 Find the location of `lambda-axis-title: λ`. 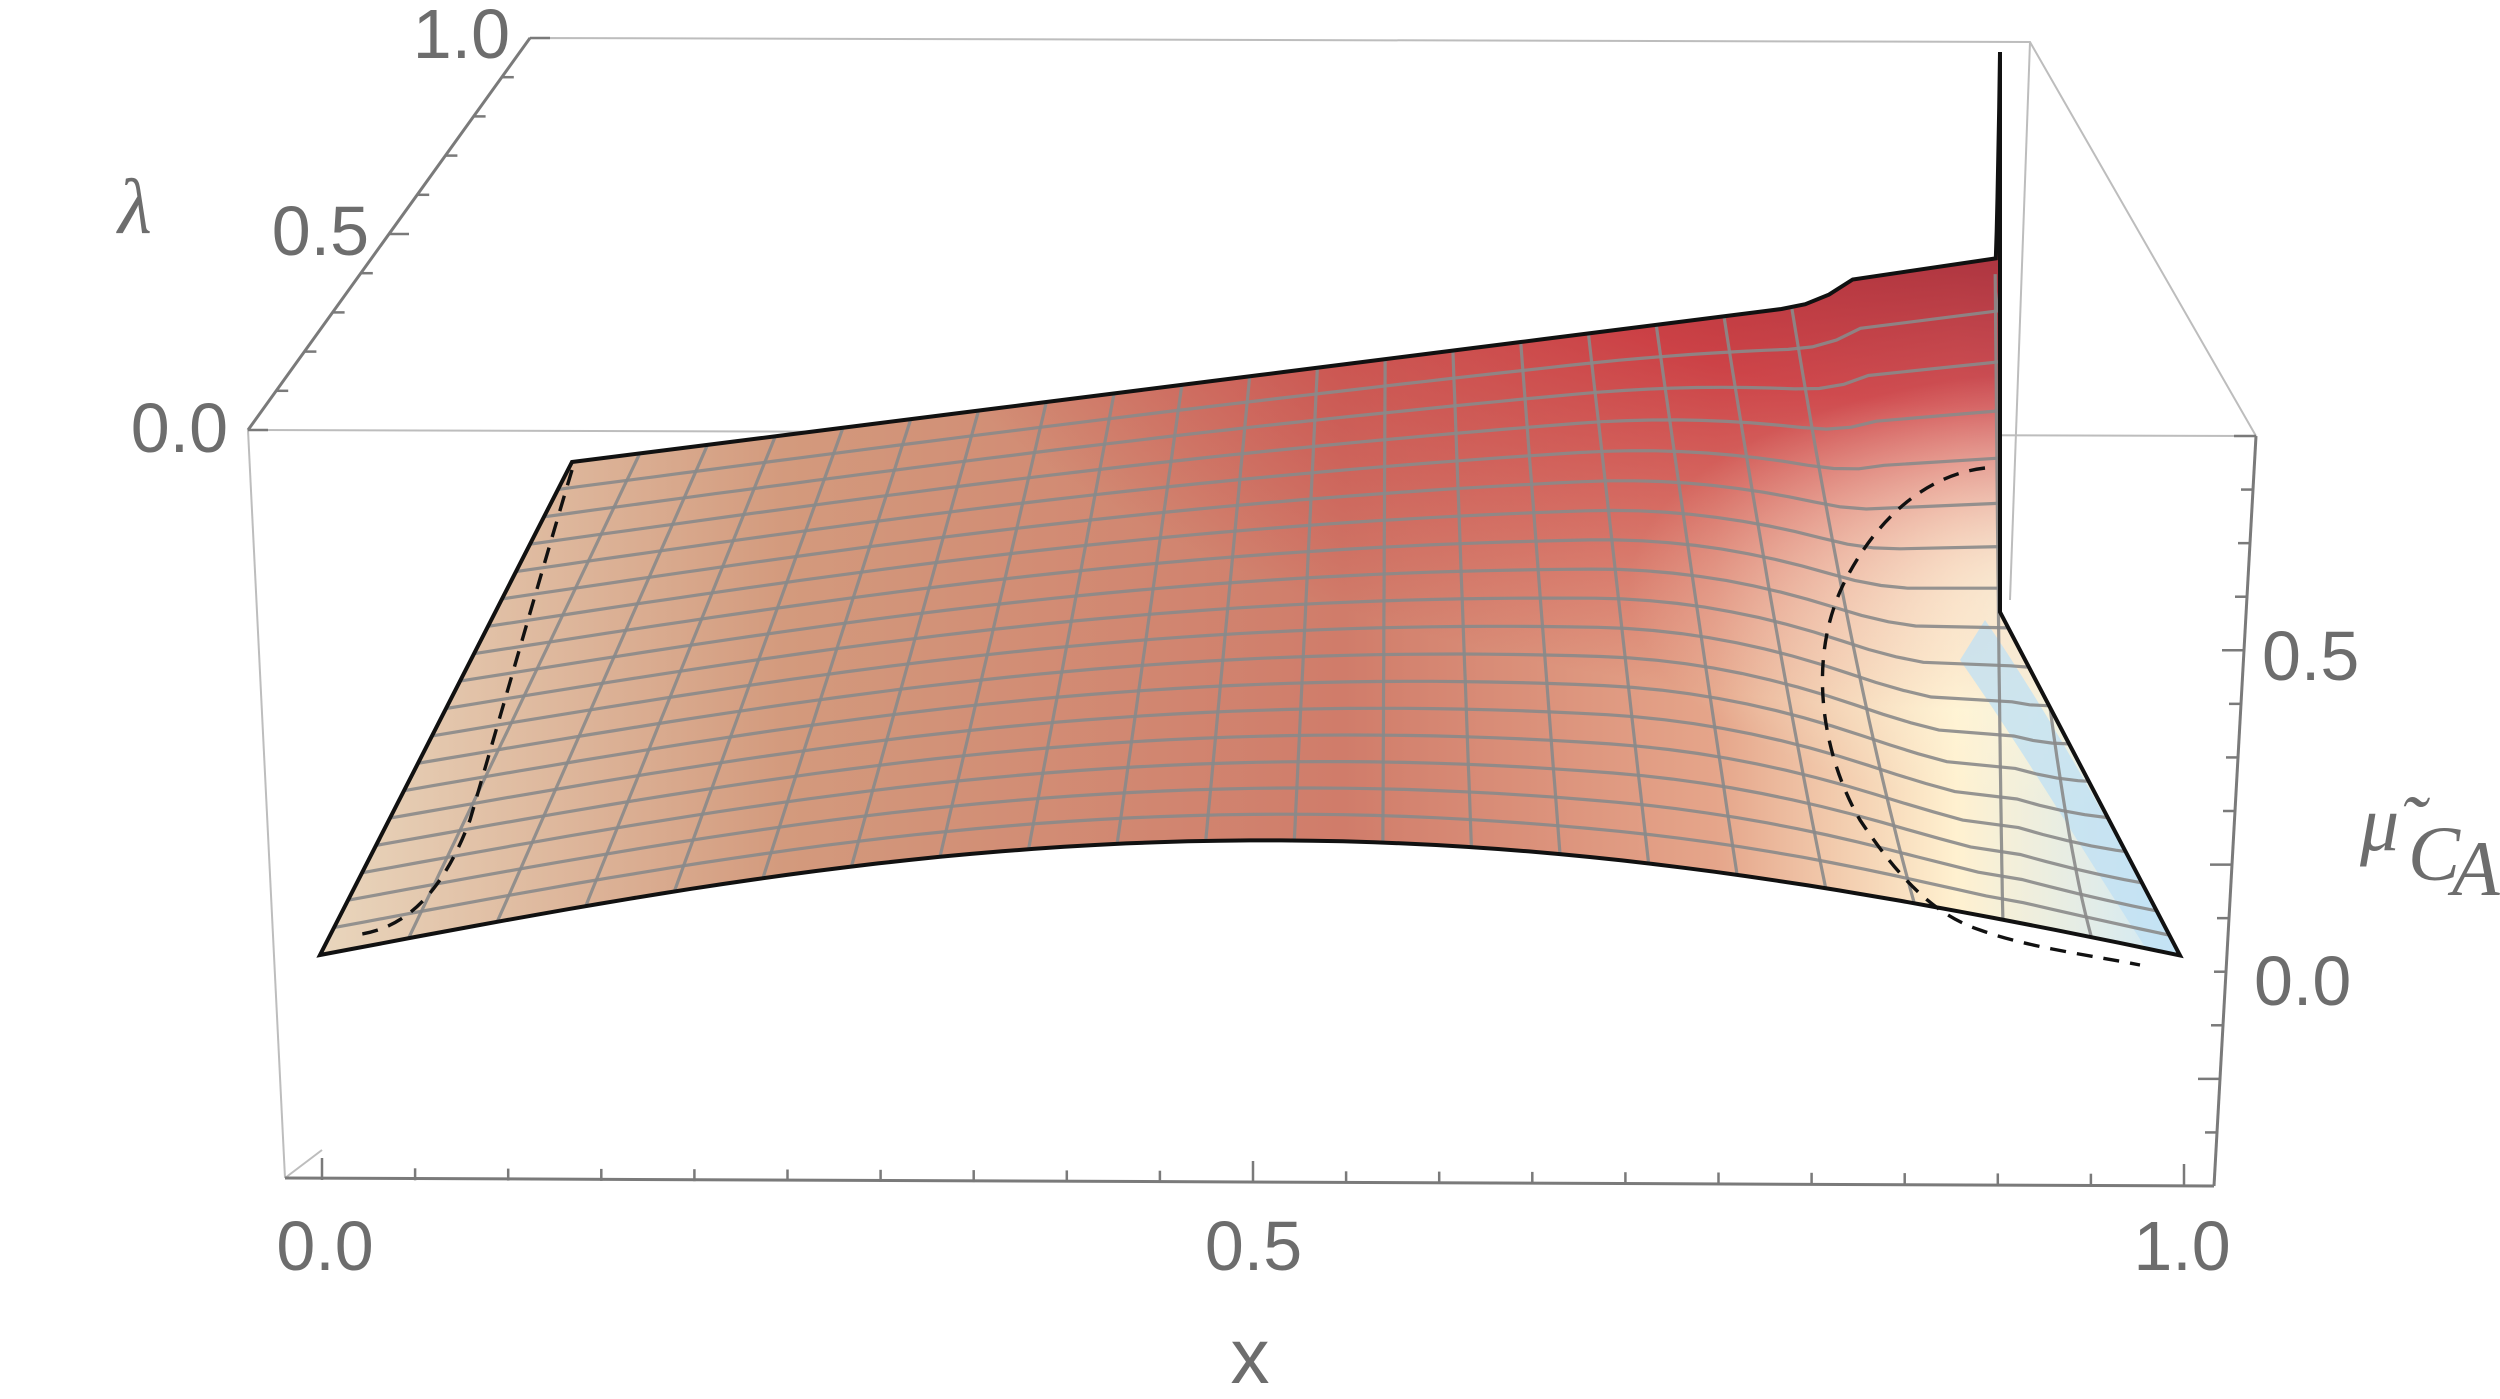

lambda-axis-title: λ is located at coordinates (134, 206).